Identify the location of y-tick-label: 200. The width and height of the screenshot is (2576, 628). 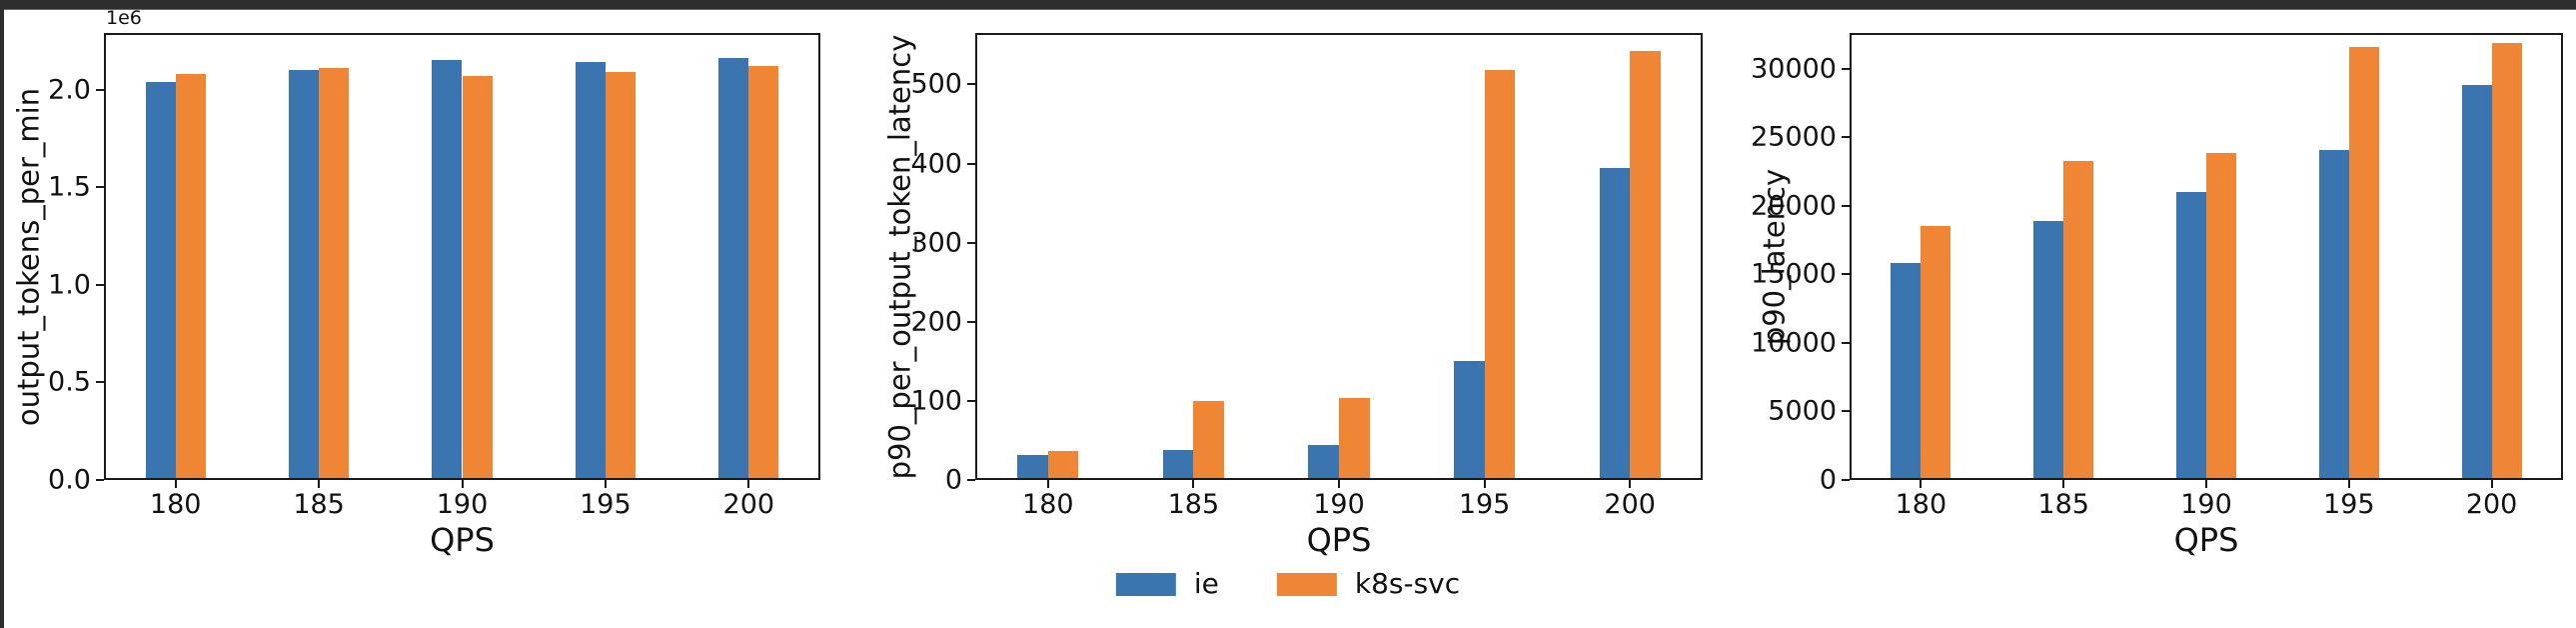
(936, 322).